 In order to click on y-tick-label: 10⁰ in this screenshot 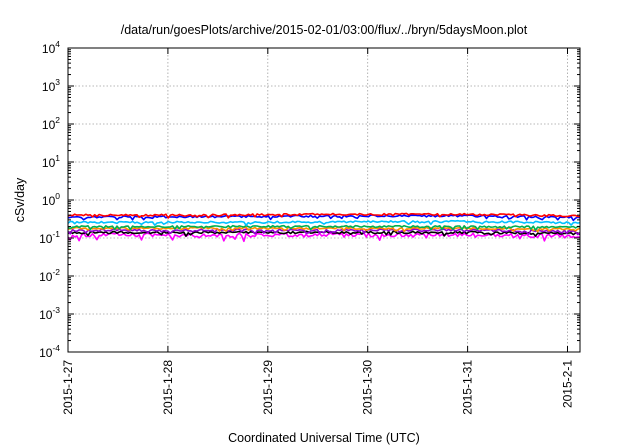, I will do `click(51, 199)`.